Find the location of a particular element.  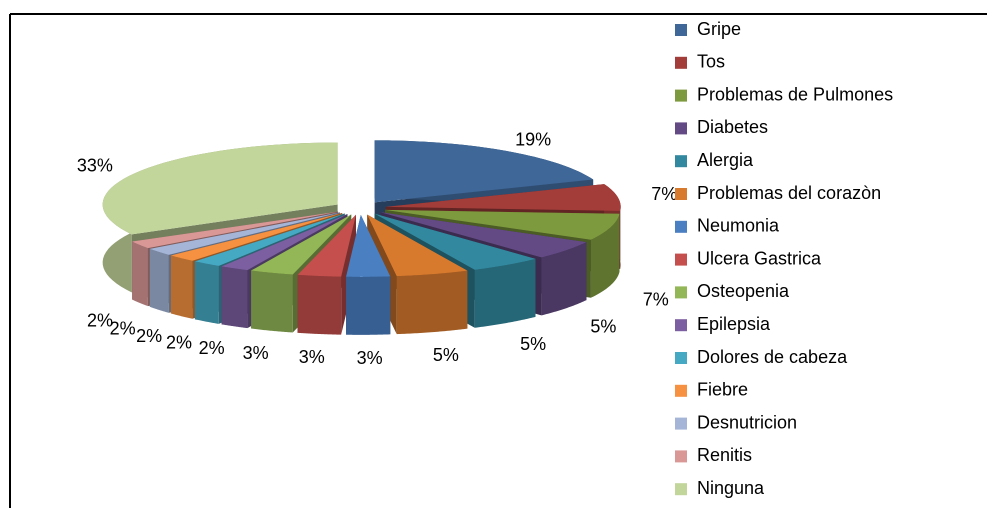

legend-label: Neumonia is located at coordinates (738, 226).